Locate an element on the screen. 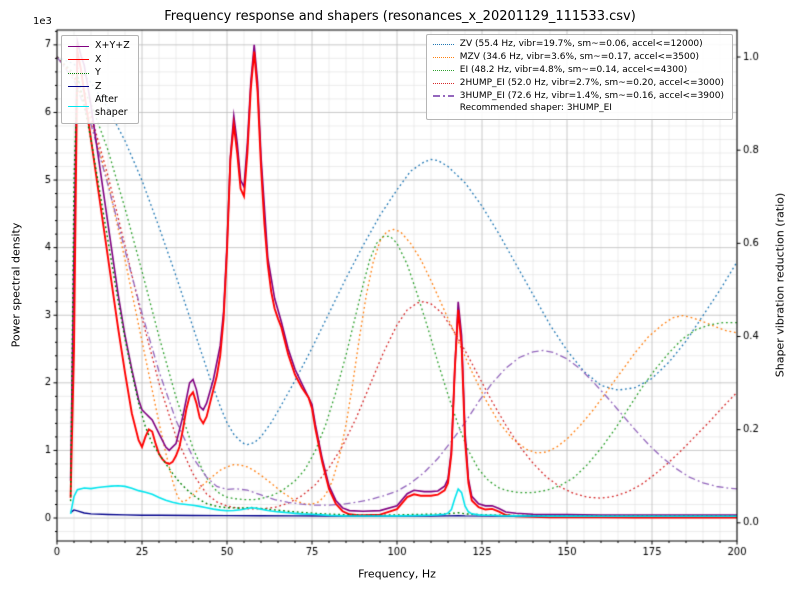  legend-item: X is located at coordinates (99, 60).